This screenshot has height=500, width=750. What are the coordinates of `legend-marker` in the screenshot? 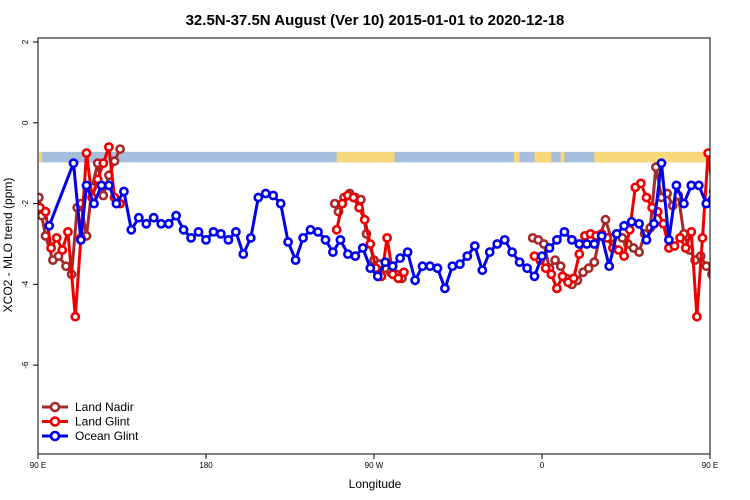 It's located at (55, 436).